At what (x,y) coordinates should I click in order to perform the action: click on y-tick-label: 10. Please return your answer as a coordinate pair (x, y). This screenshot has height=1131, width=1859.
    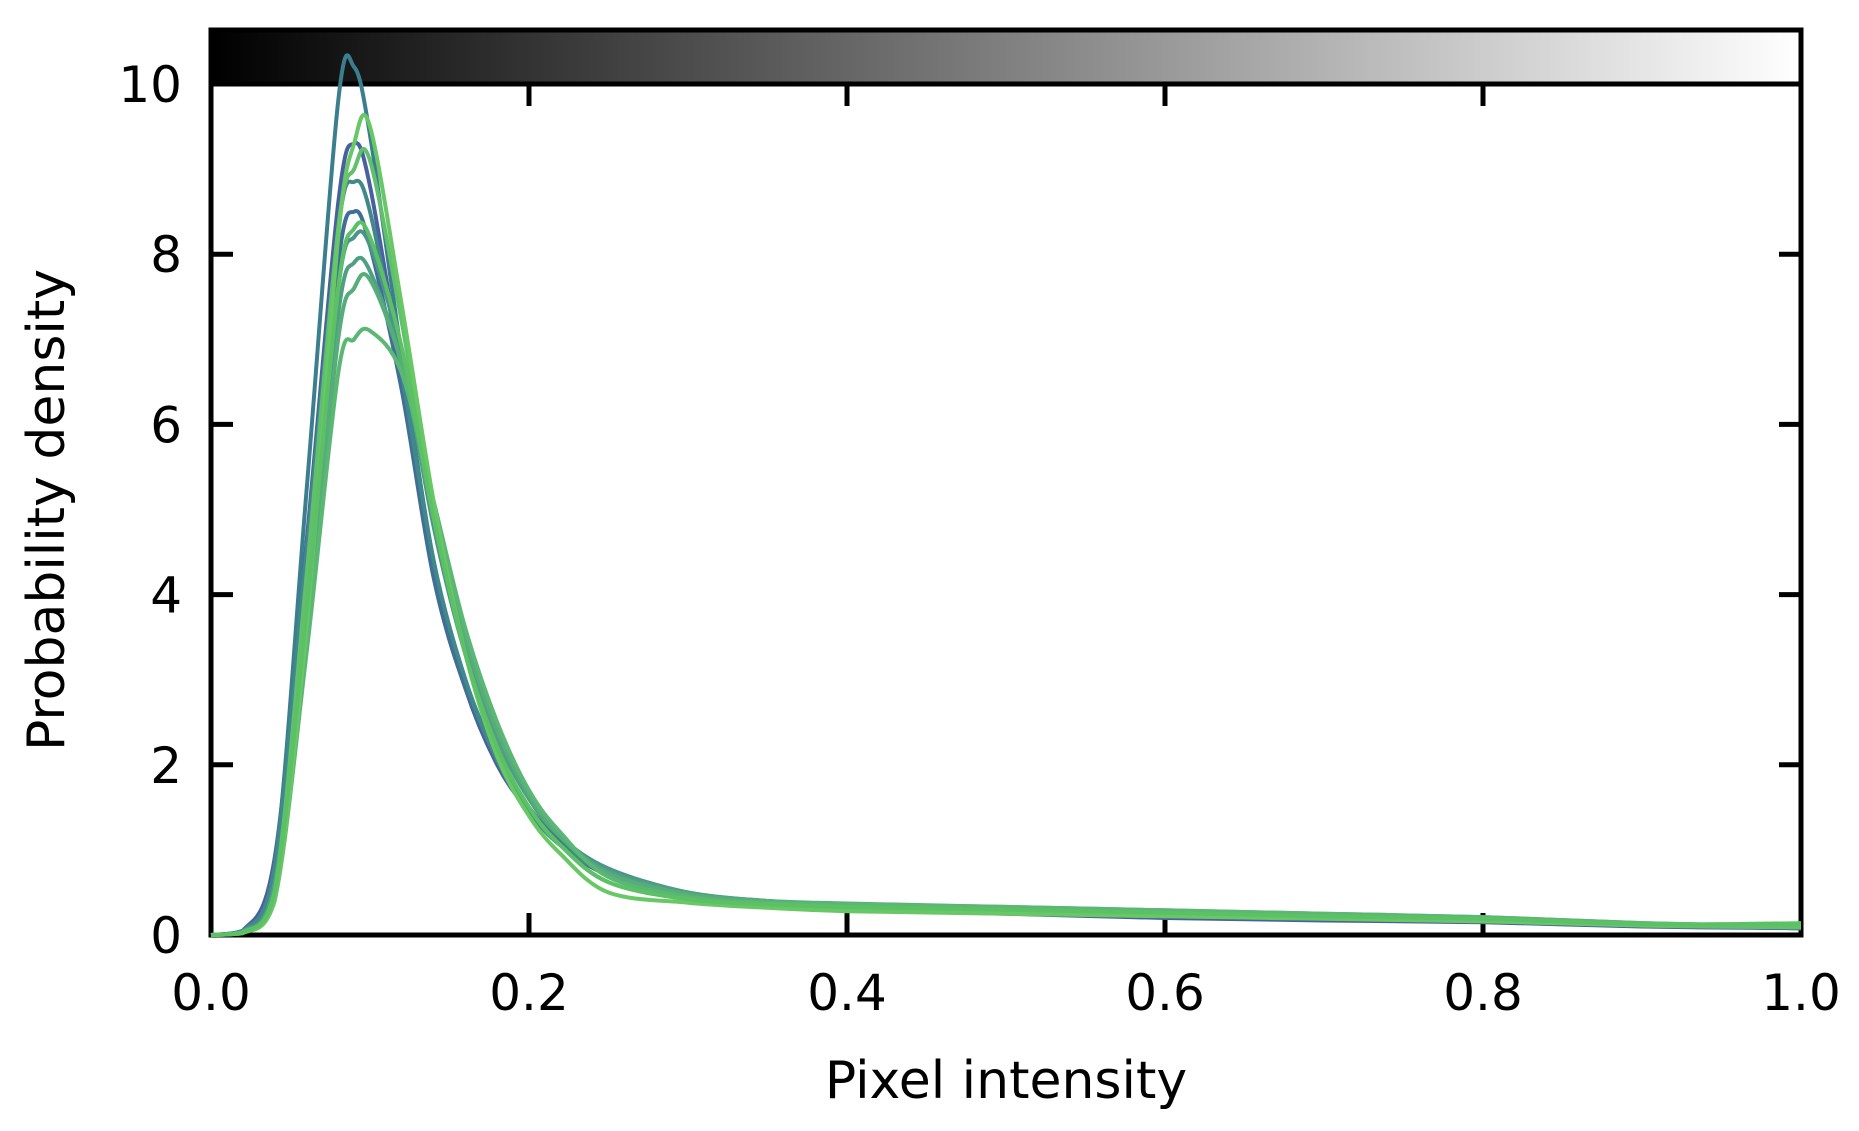
    Looking at the image, I should click on (150, 85).